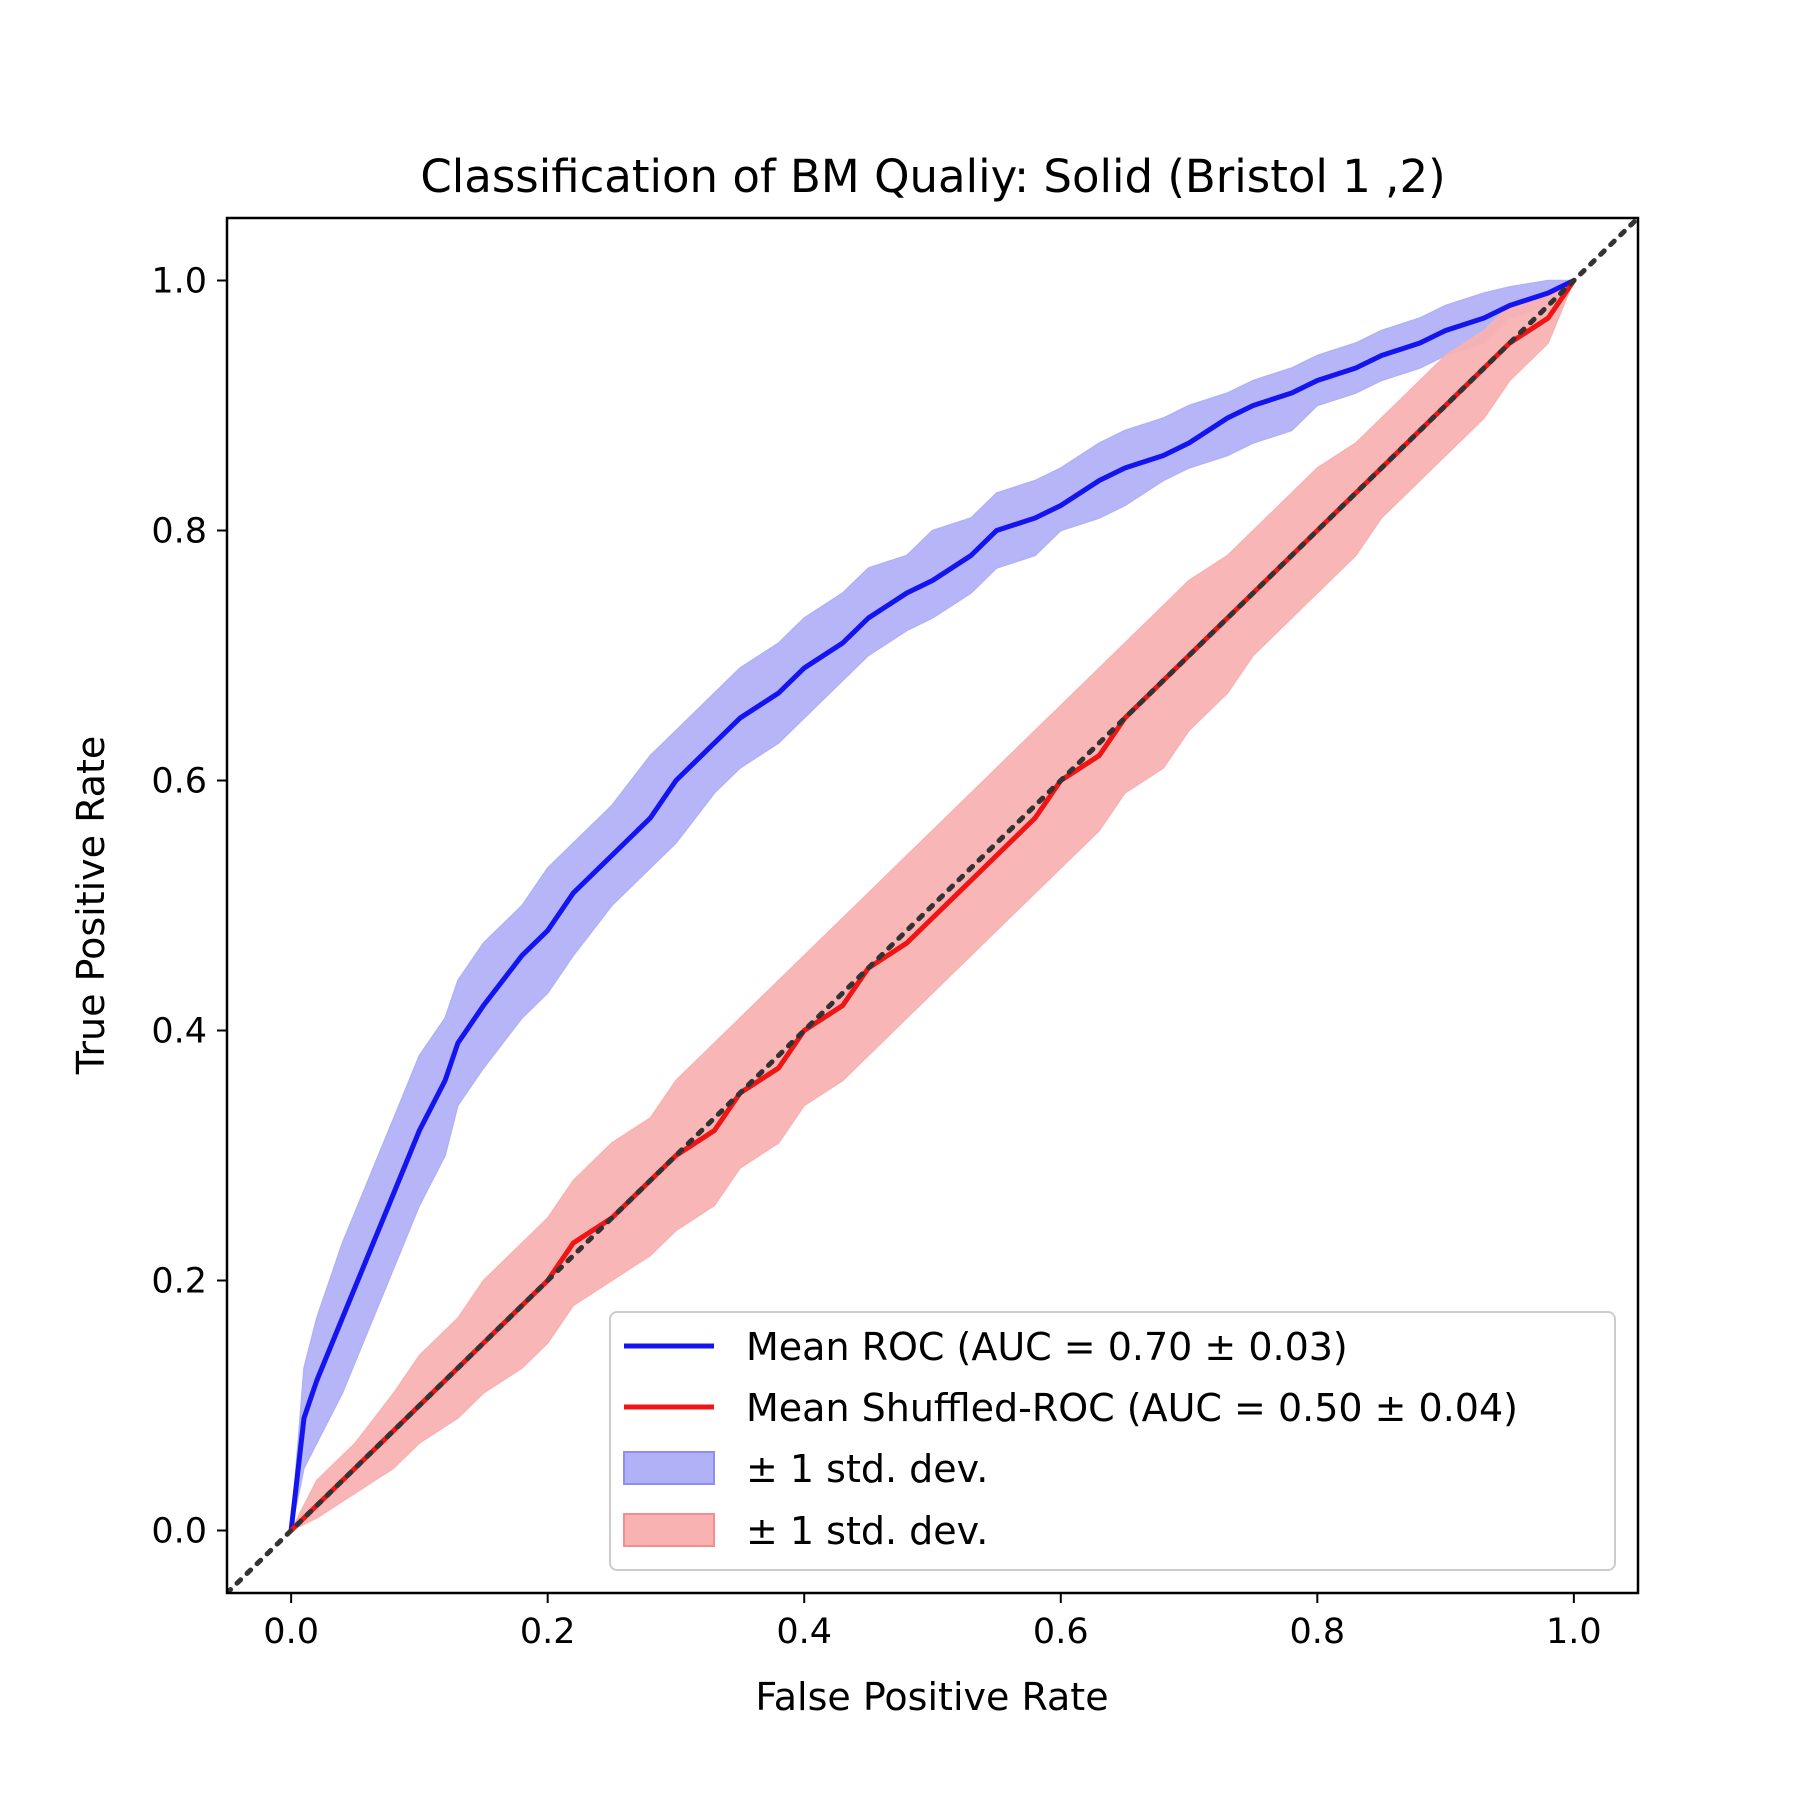  I want to click on x-tick-label: 0.8, so click(1317, 1632).